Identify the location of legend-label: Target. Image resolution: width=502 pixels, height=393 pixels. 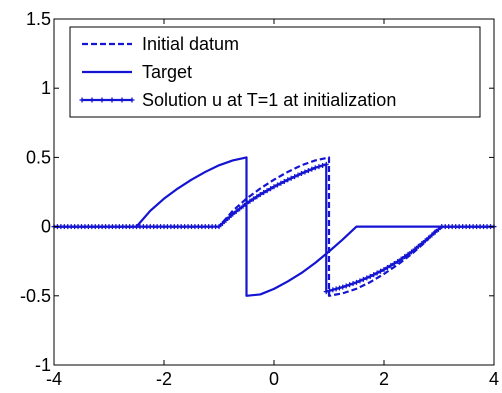
(167, 72).